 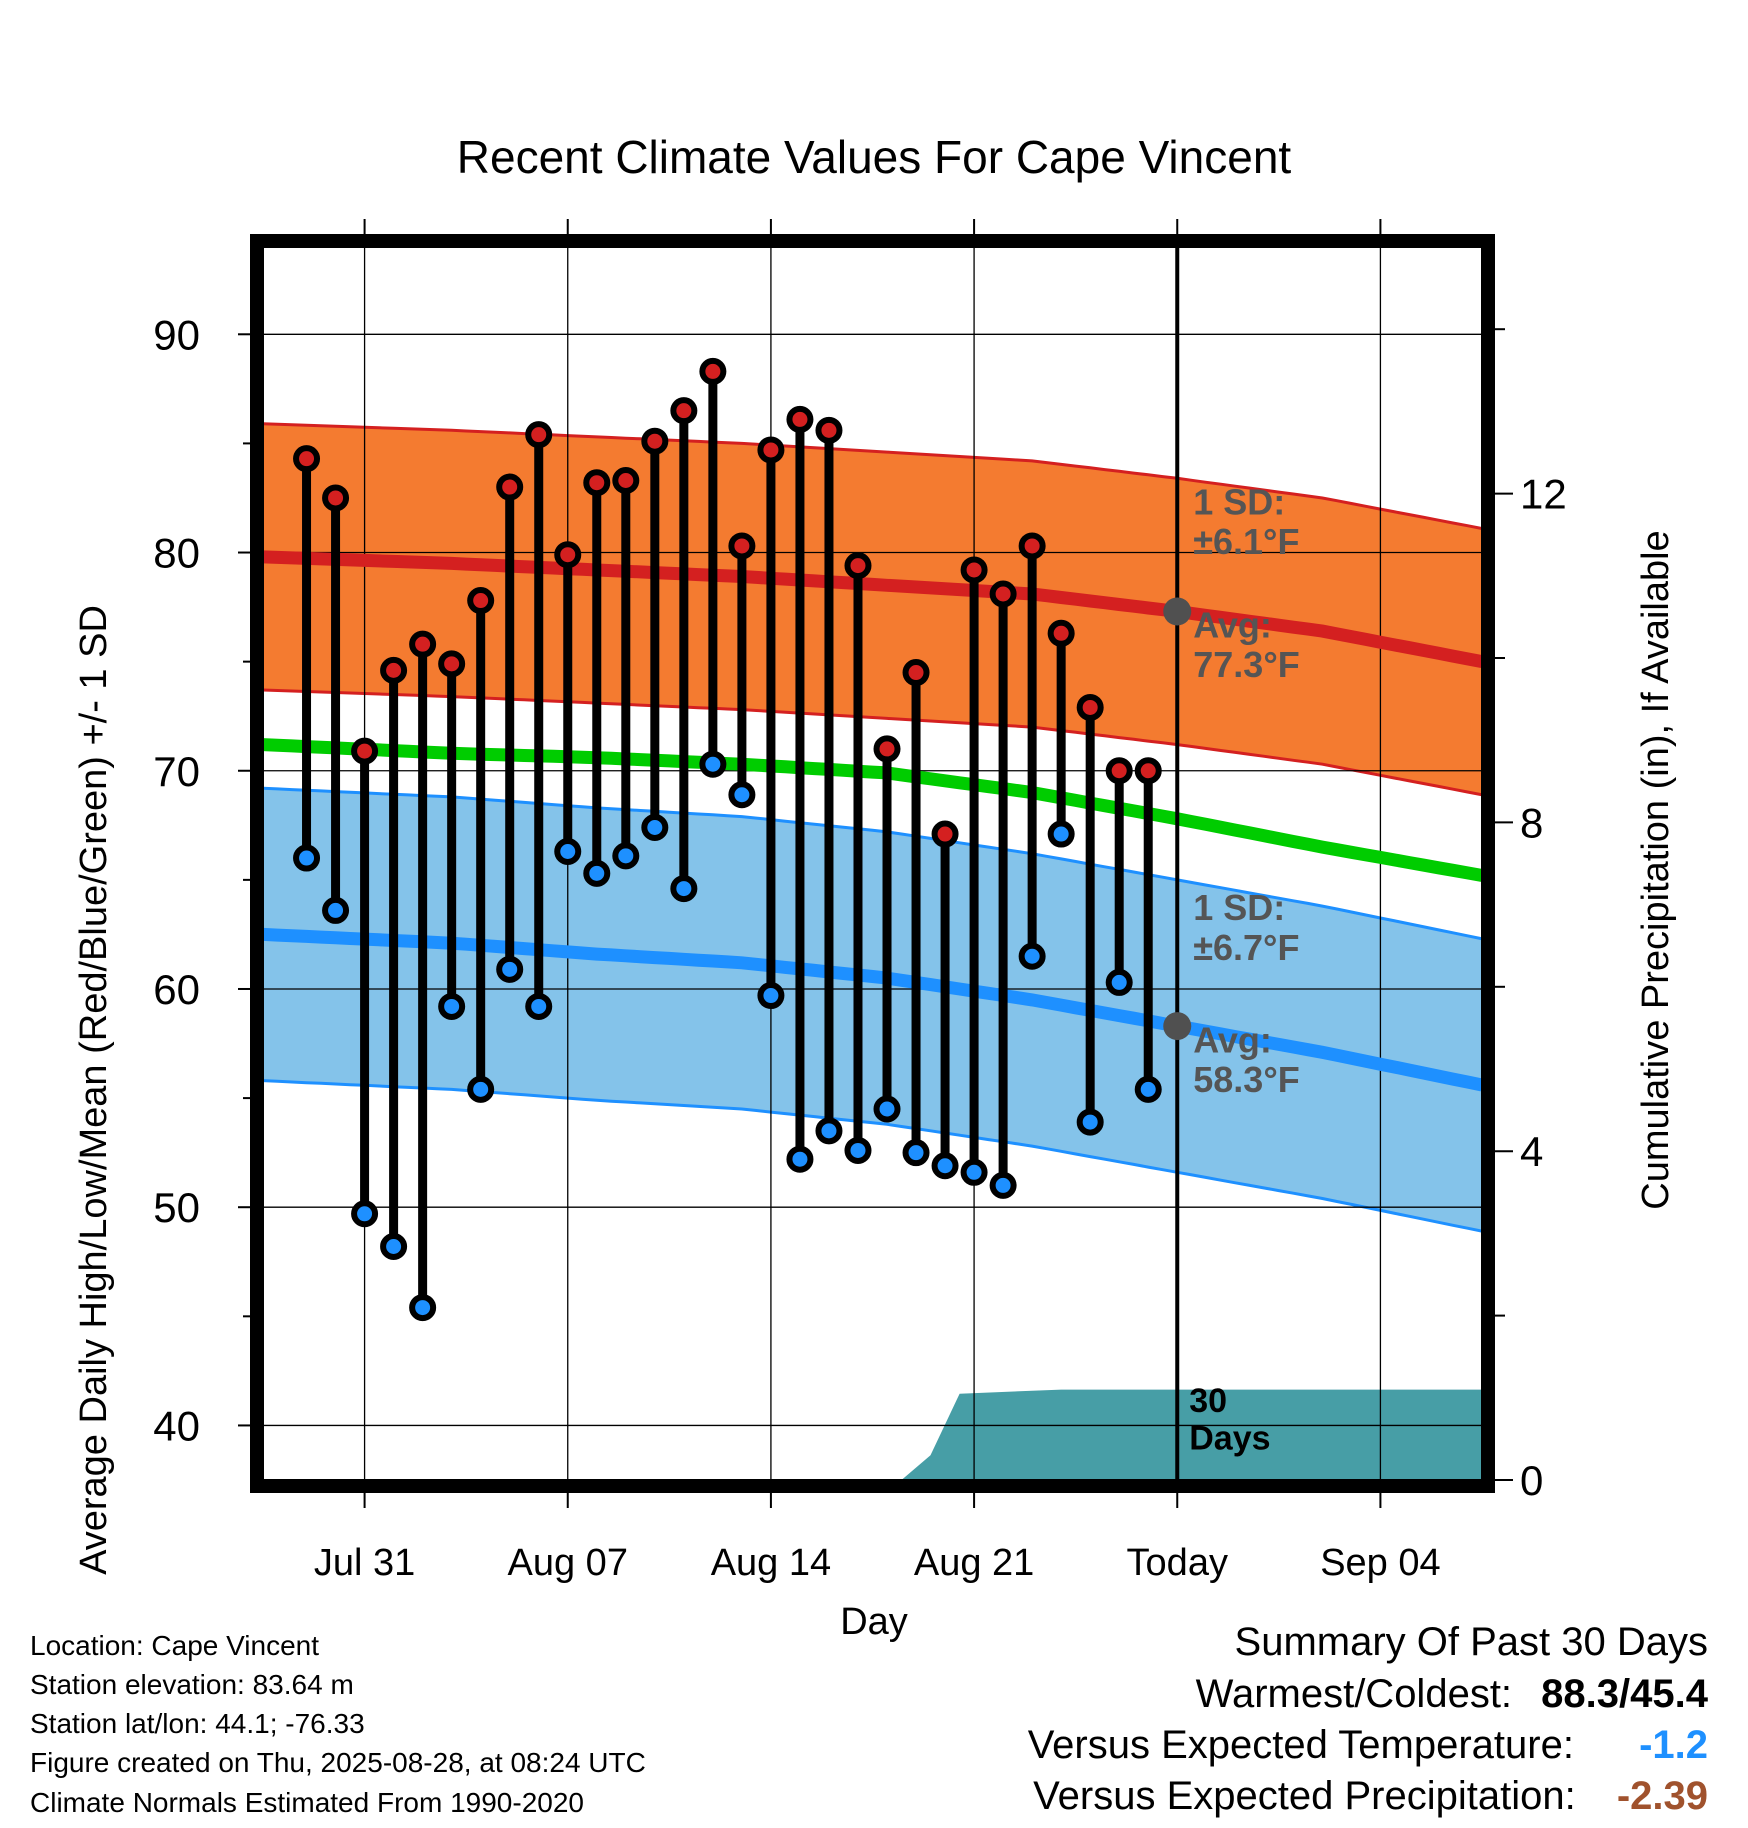 What do you see at coordinates (1246, 1059) in the screenshot?
I see `low-avg-annotation: Avg: 58.3°F` at bounding box center [1246, 1059].